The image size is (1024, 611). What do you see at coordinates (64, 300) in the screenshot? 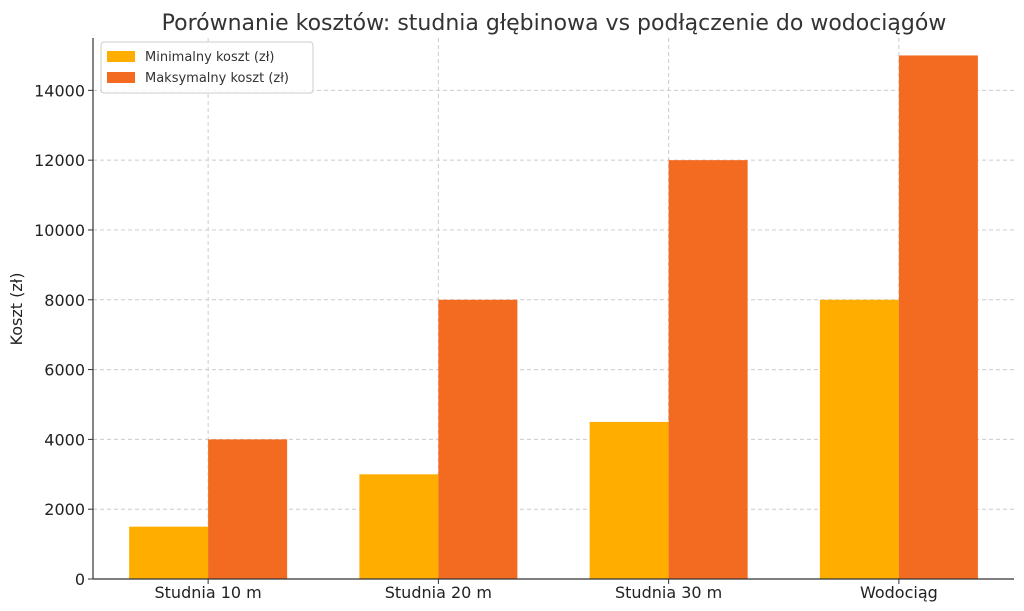
I see `y-tick-label: 8000` at bounding box center [64, 300].